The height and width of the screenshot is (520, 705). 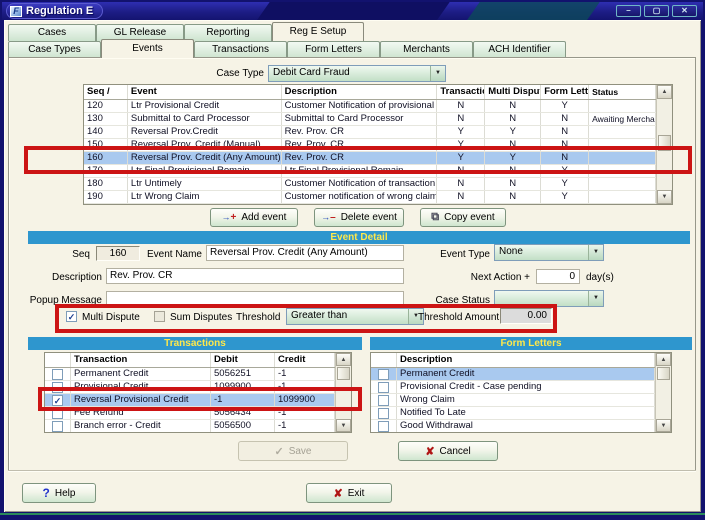 I want to click on maximize-button: ▢, so click(x=656, y=11).